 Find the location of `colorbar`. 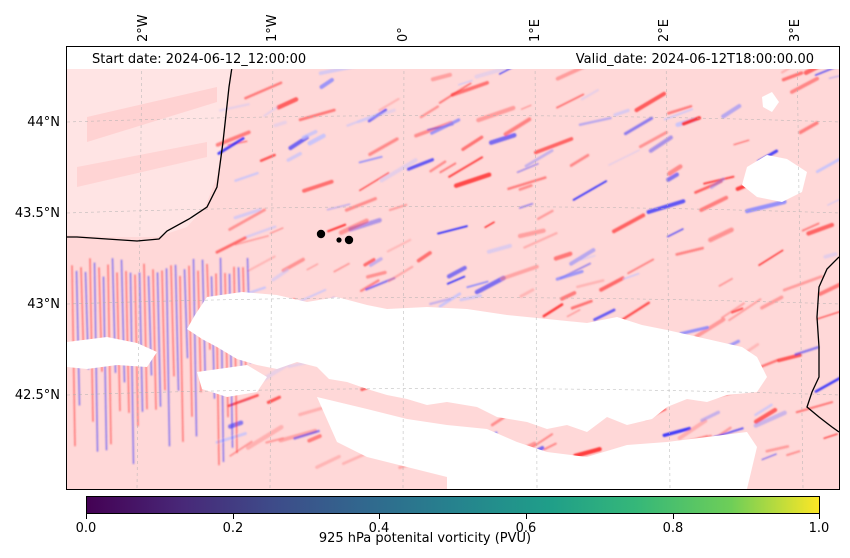

colorbar is located at coordinates (453, 505).